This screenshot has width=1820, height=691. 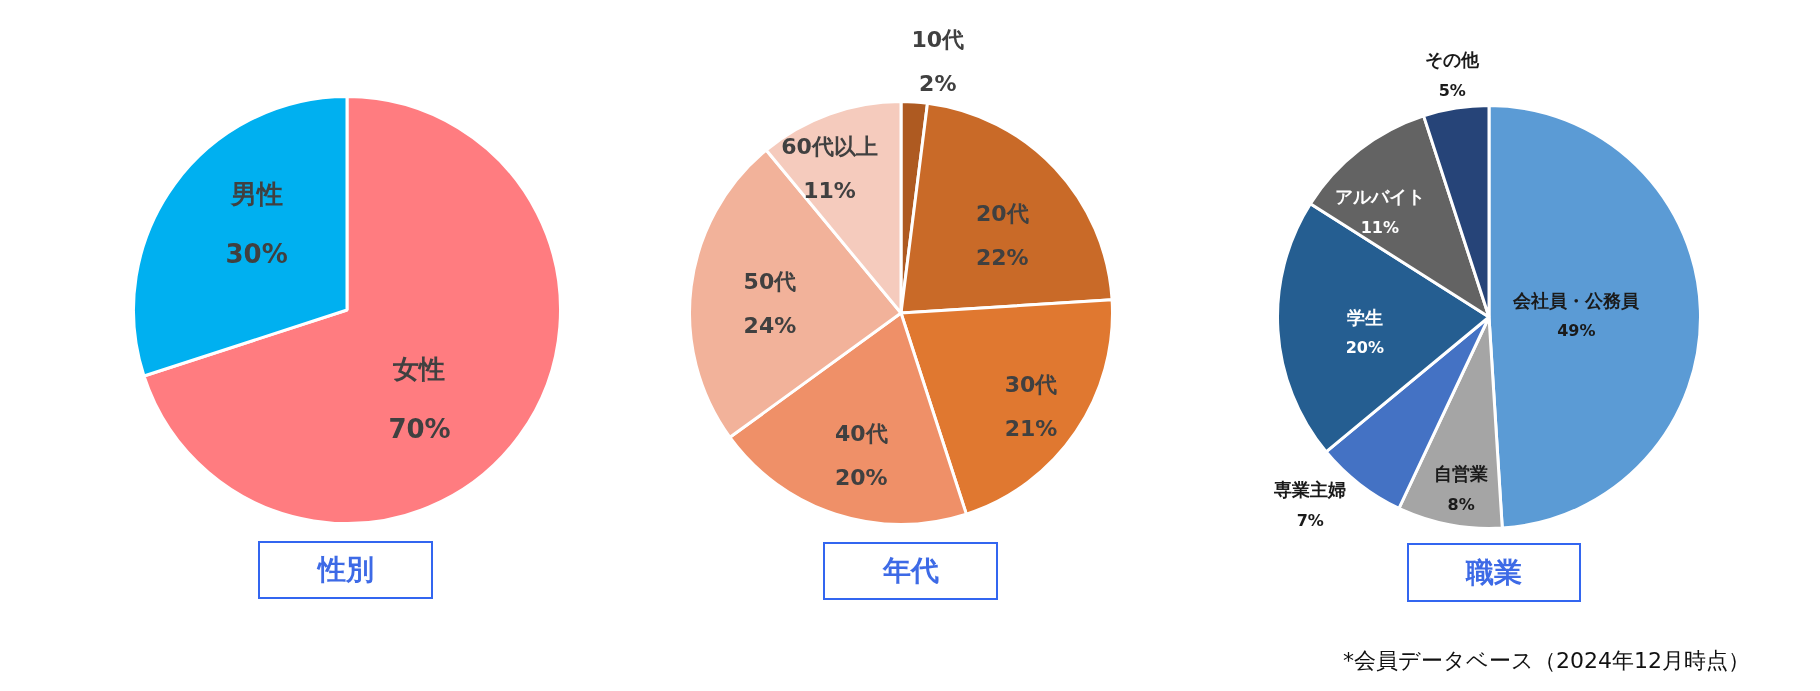 I want to click on title-frame: 職業, so click(x=1494, y=572).